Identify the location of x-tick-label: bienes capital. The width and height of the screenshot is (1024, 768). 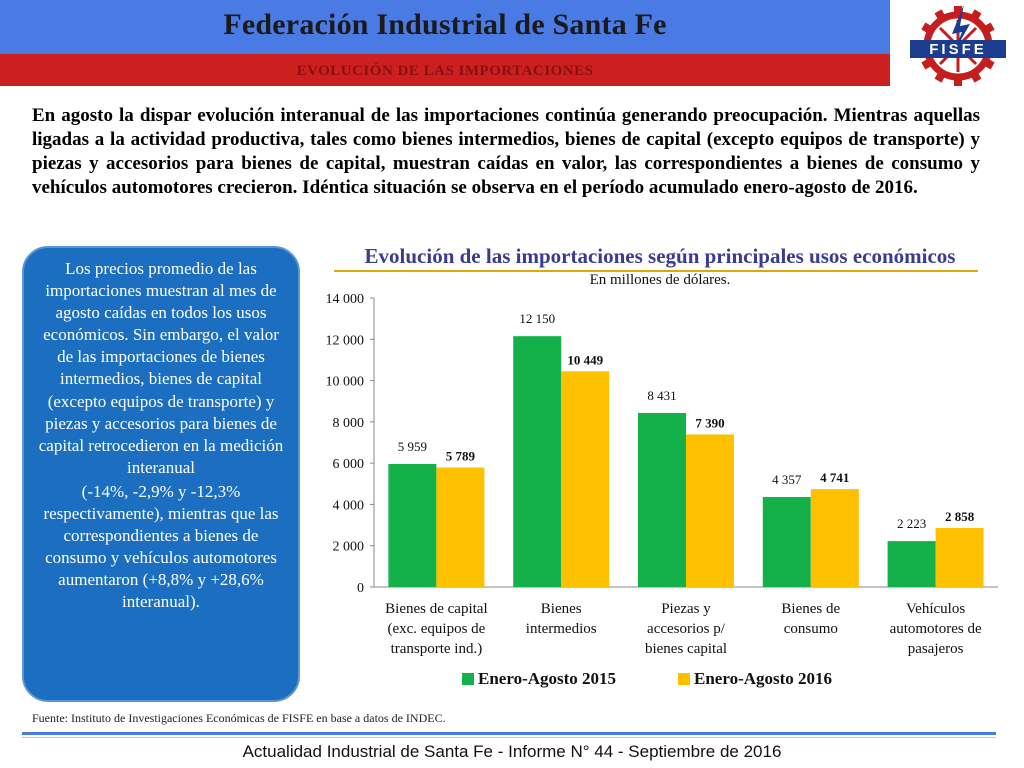
(686, 649).